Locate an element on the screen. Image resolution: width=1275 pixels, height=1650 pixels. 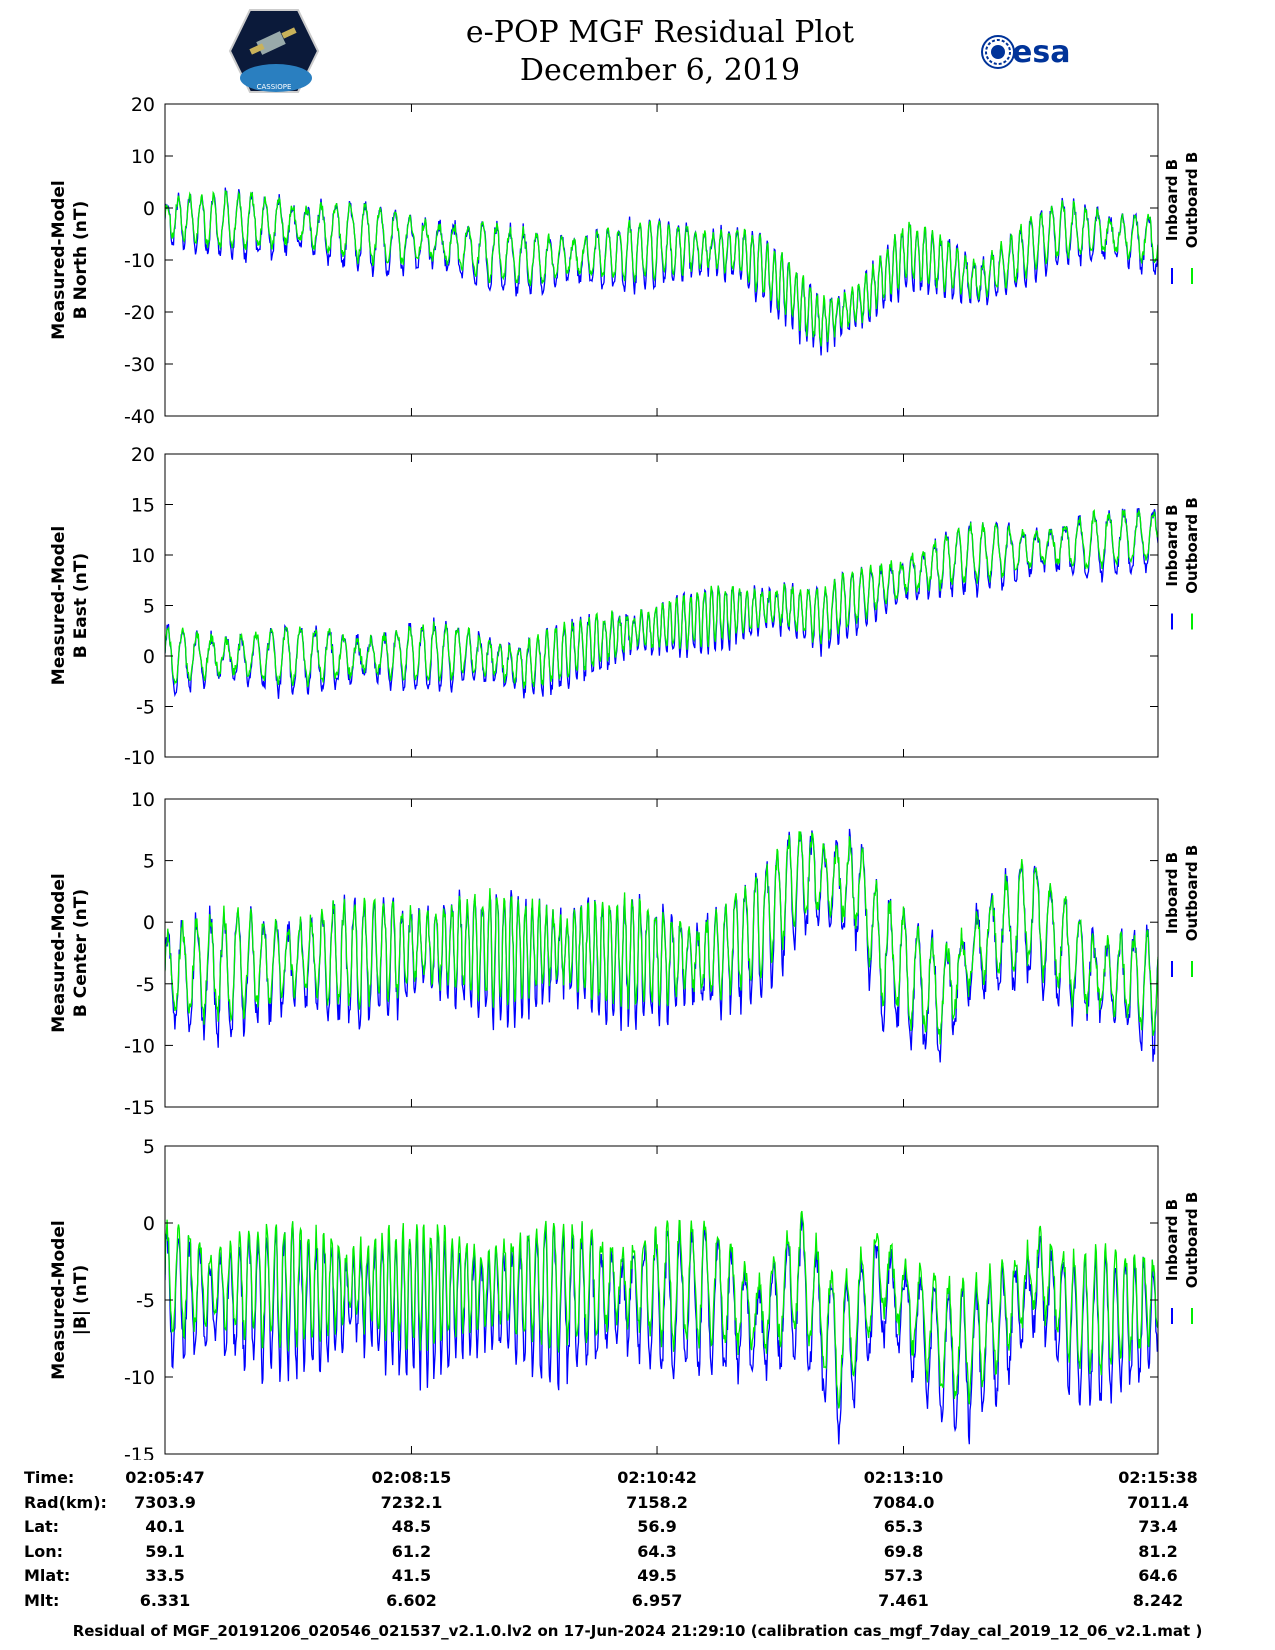
y-tick-label: -30 is located at coordinates (139, 365).